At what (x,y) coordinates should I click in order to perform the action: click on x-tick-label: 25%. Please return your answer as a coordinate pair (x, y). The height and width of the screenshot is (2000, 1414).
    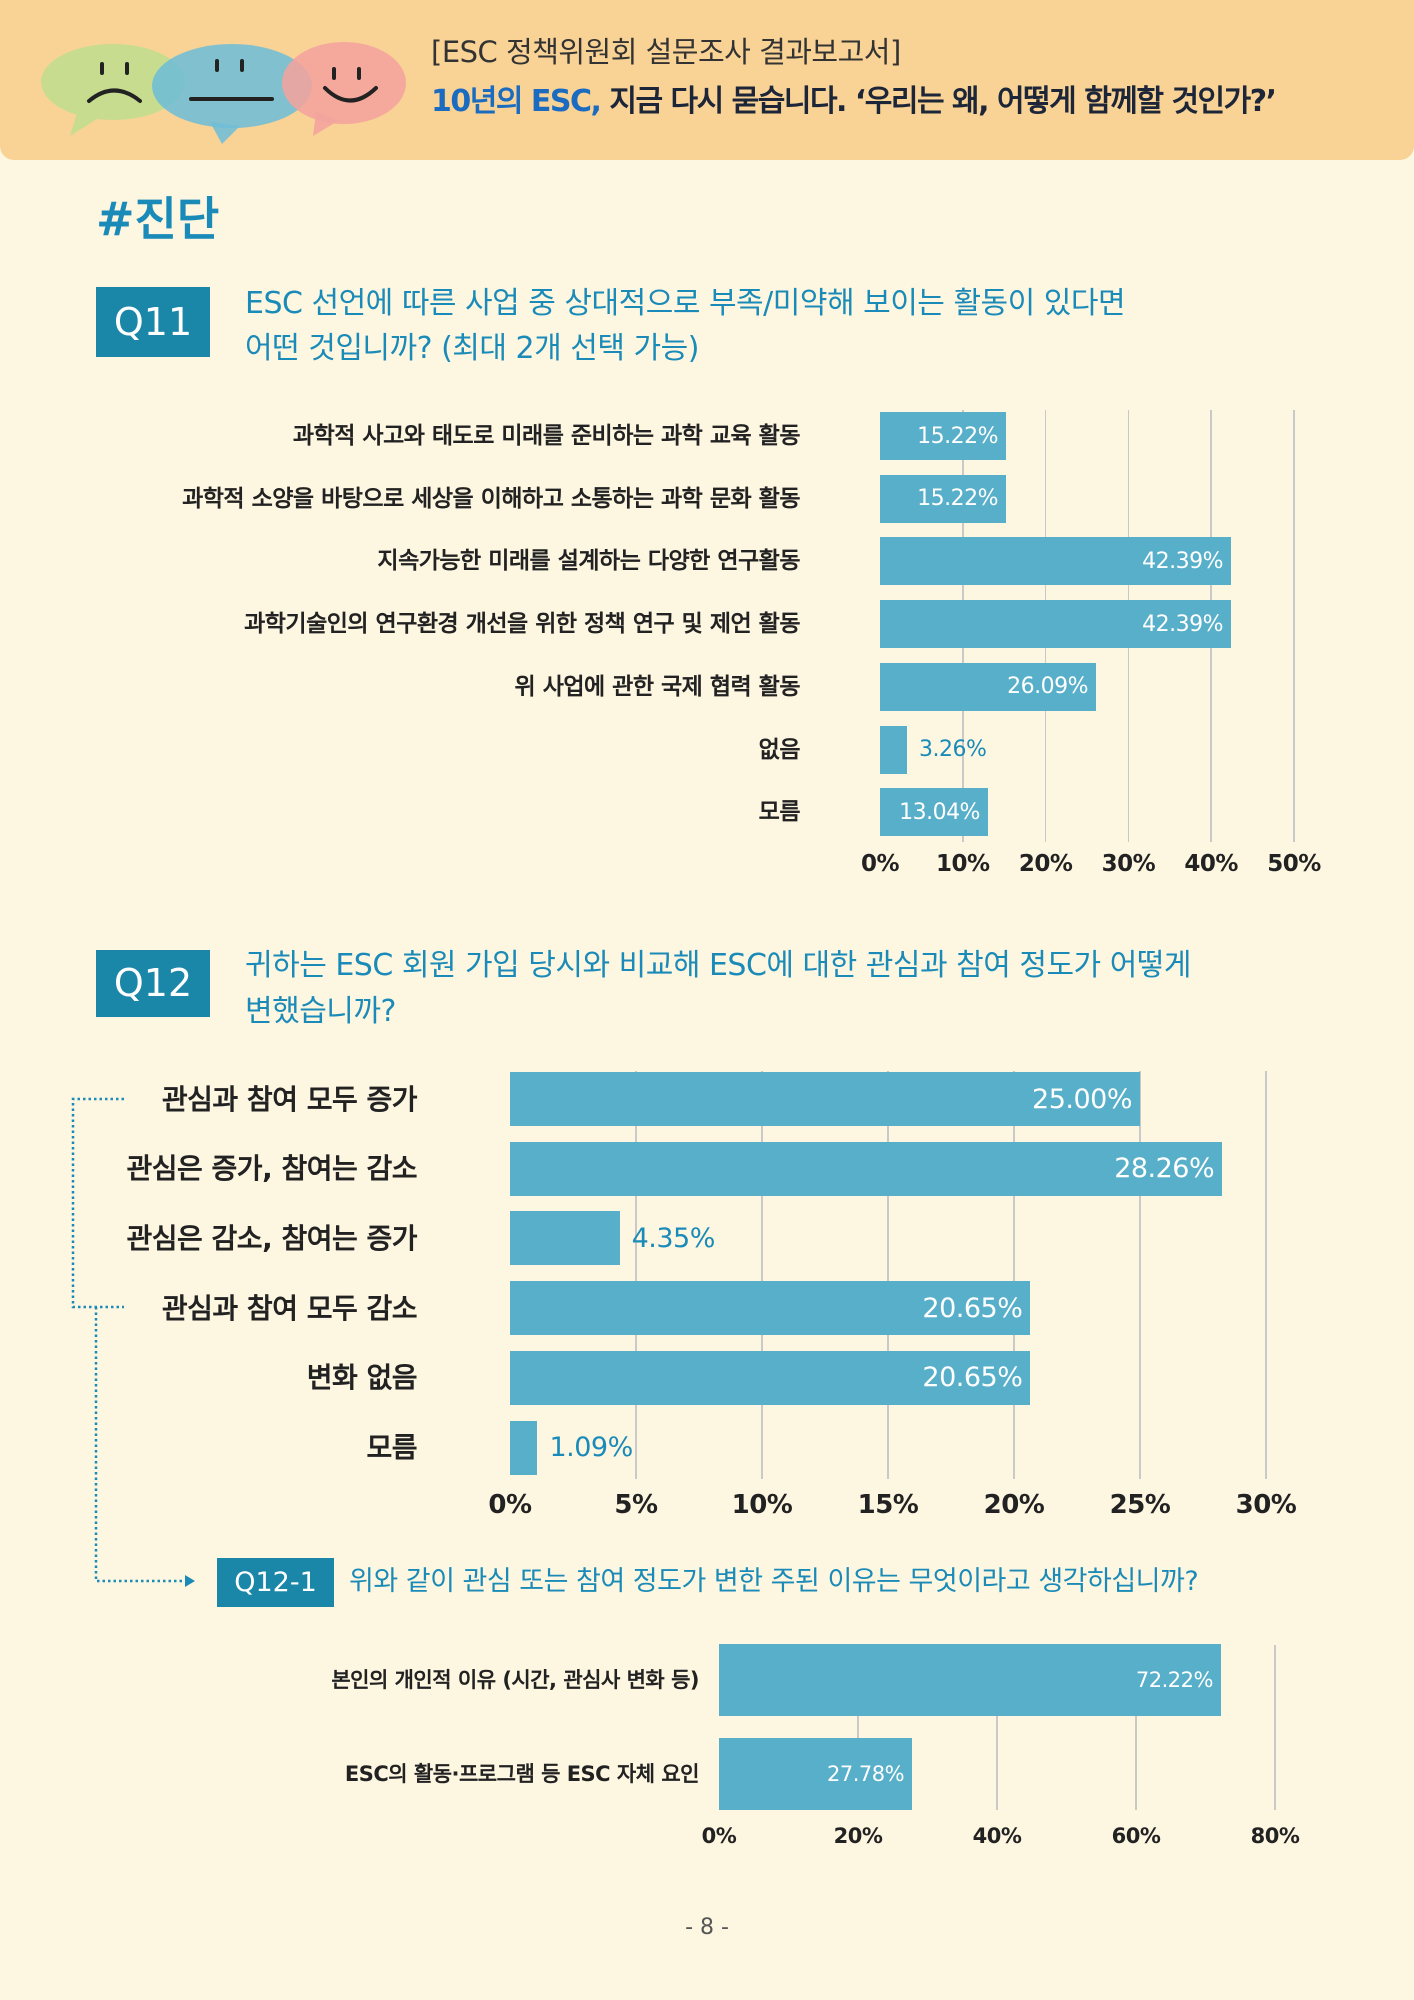
    Looking at the image, I should click on (1140, 1505).